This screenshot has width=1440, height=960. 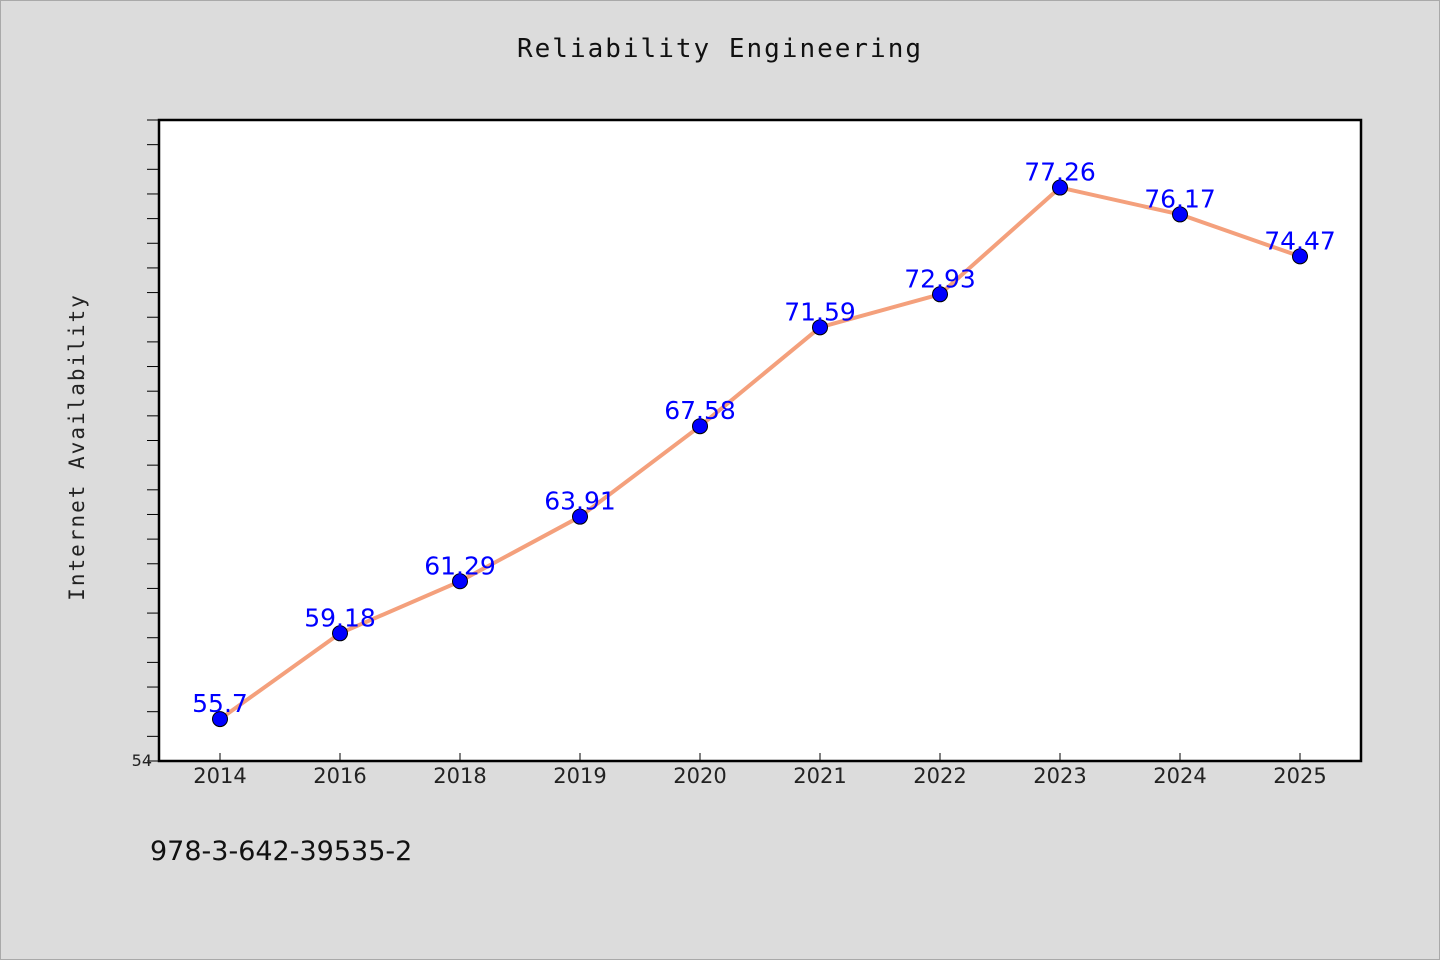 What do you see at coordinates (940, 278) in the screenshot?
I see `data-label: 72.93` at bounding box center [940, 278].